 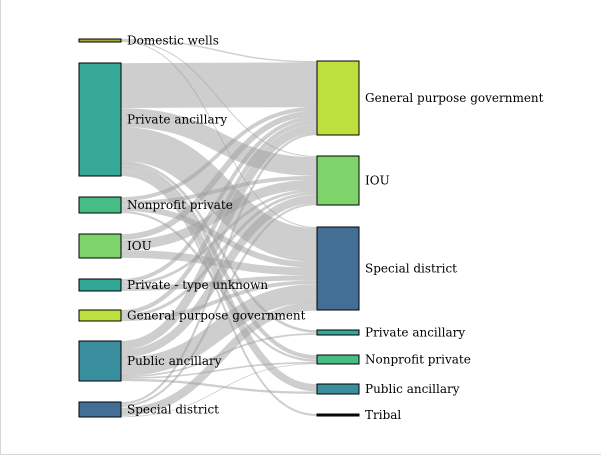 I want to click on link-iou-to-special, so click(x=219, y=263).